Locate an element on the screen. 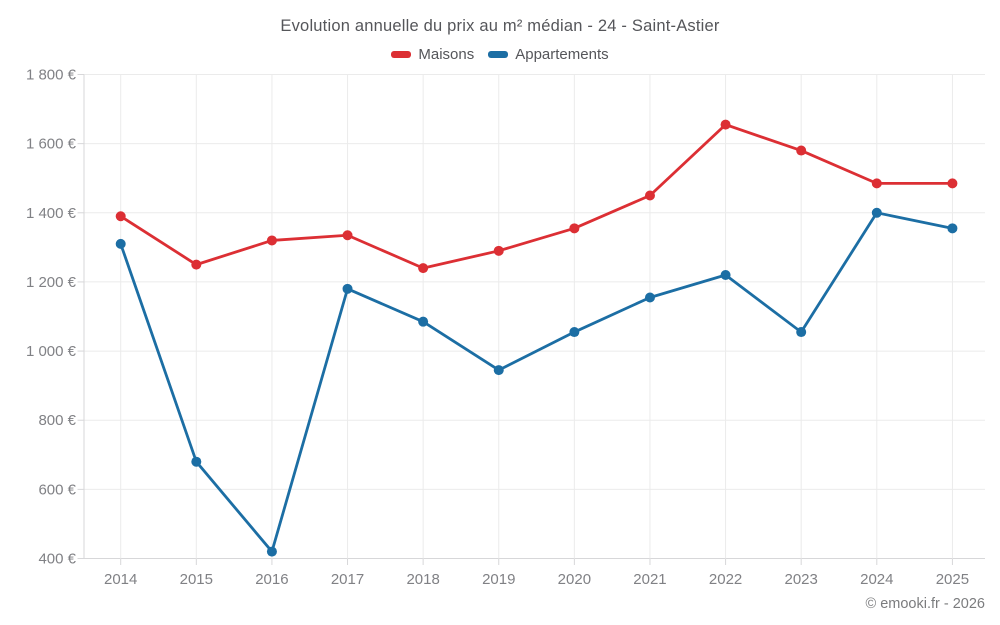 This screenshot has width=1000, height=625. legend-item-maisons: Maisons is located at coordinates (432, 54).